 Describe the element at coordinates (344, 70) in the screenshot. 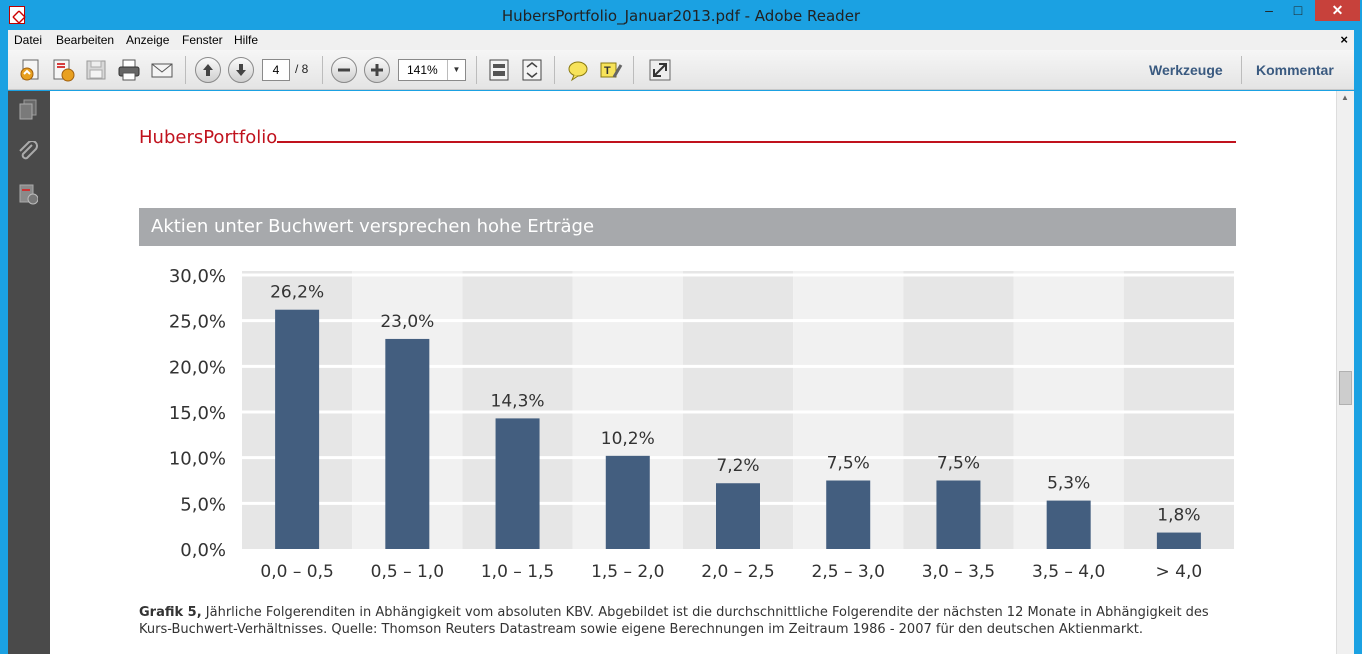

I see `zoom-out-icon` at that location.